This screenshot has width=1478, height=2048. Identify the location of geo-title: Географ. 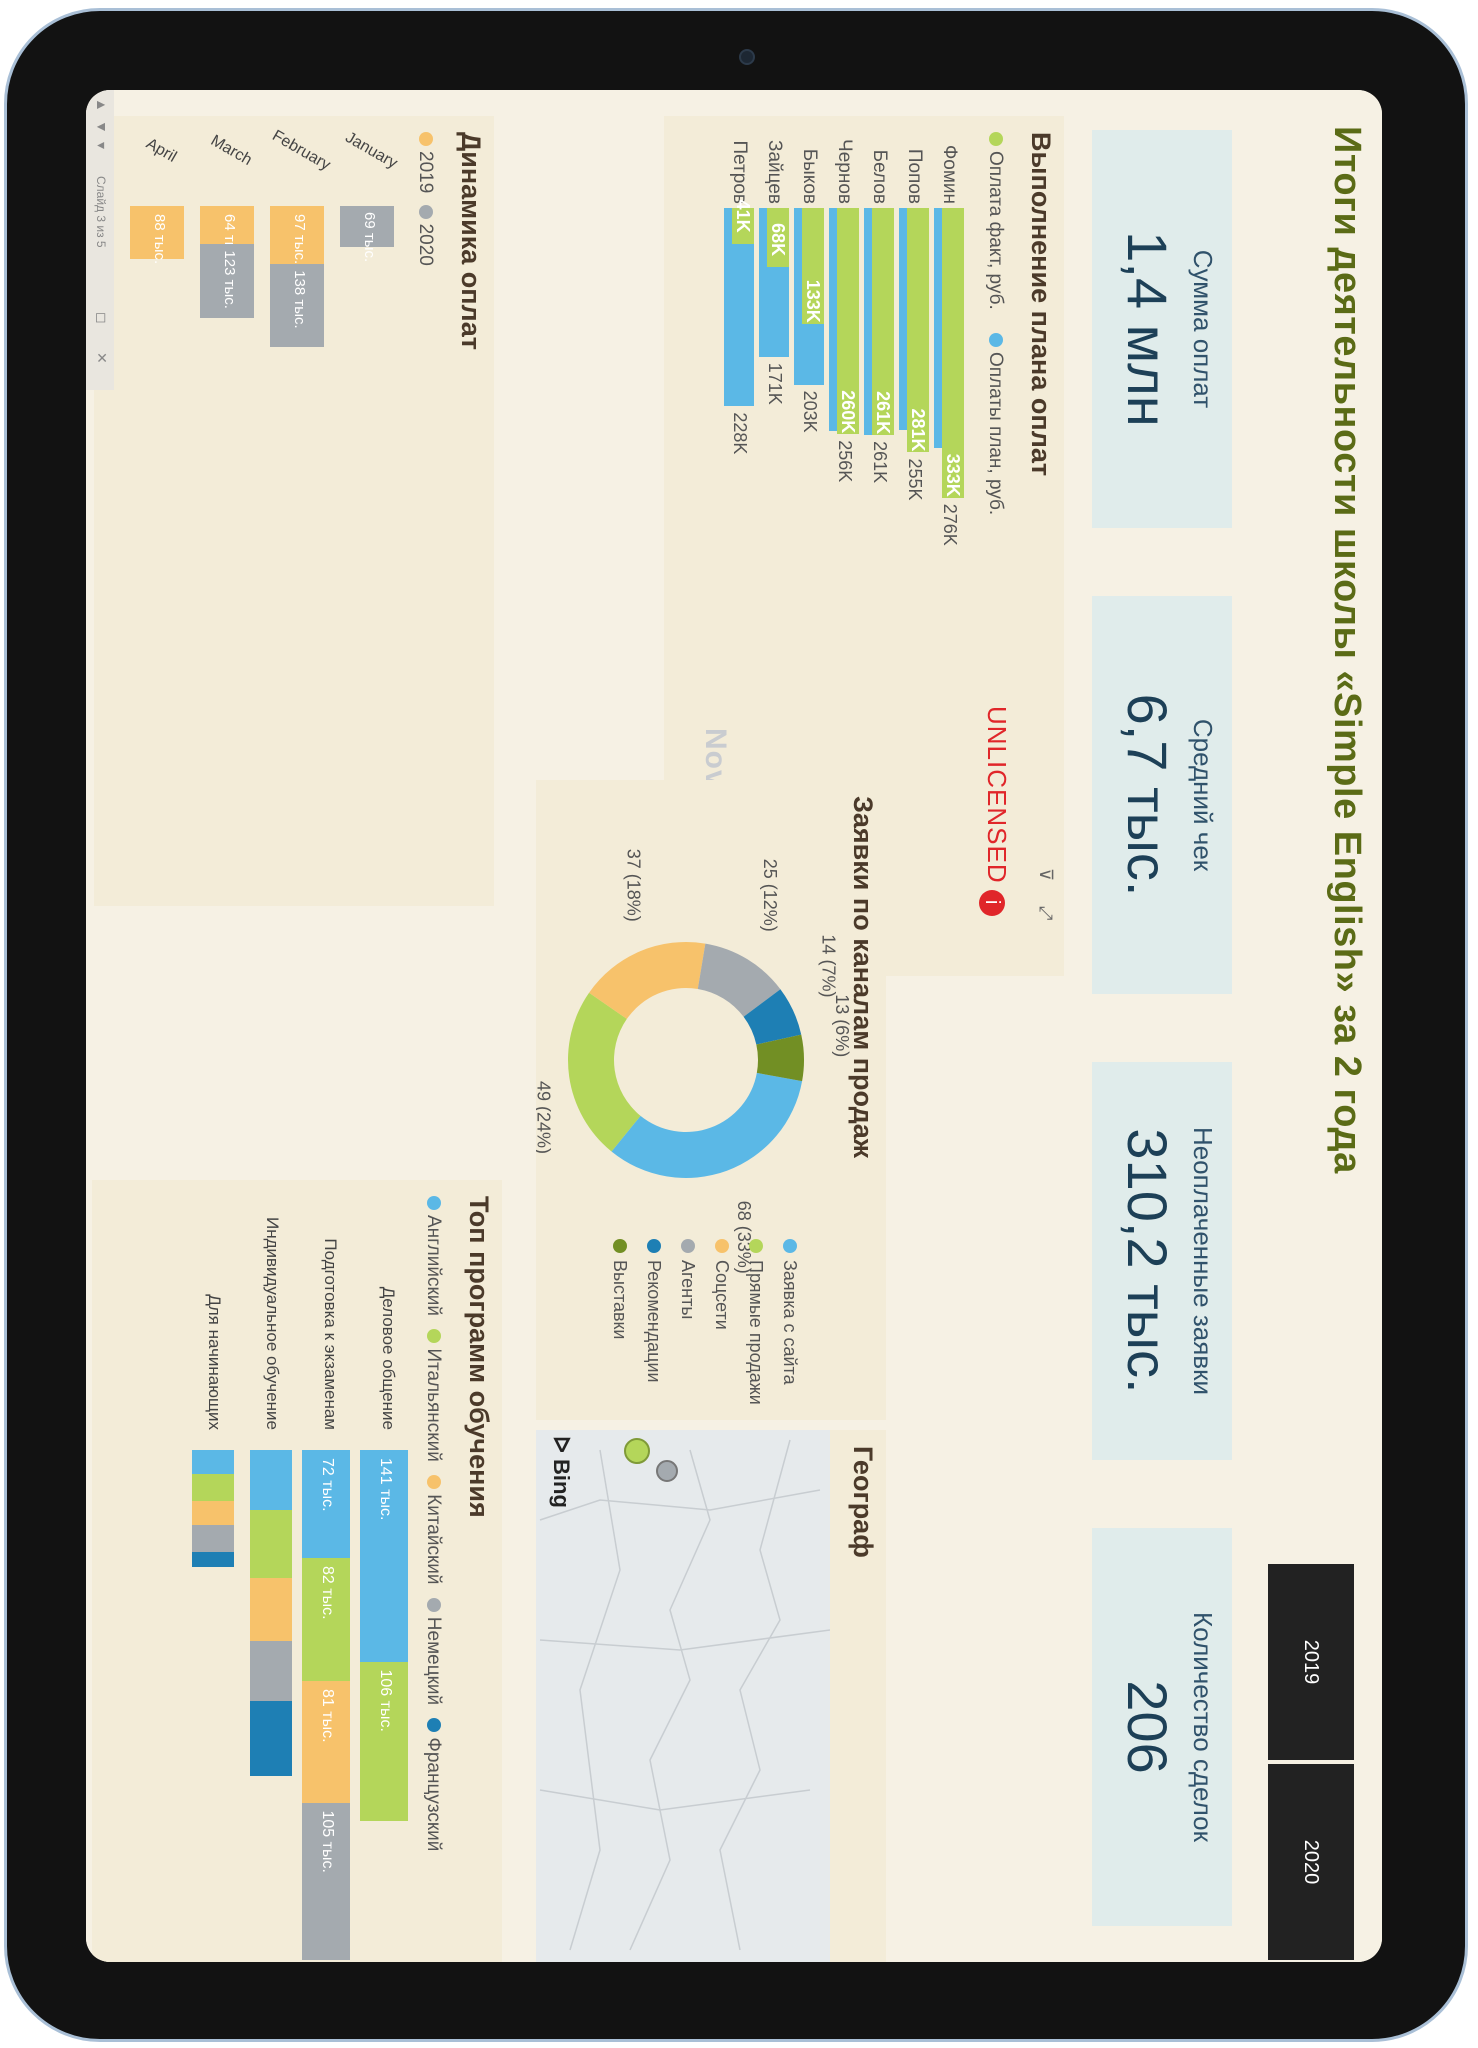
(863, 1502).